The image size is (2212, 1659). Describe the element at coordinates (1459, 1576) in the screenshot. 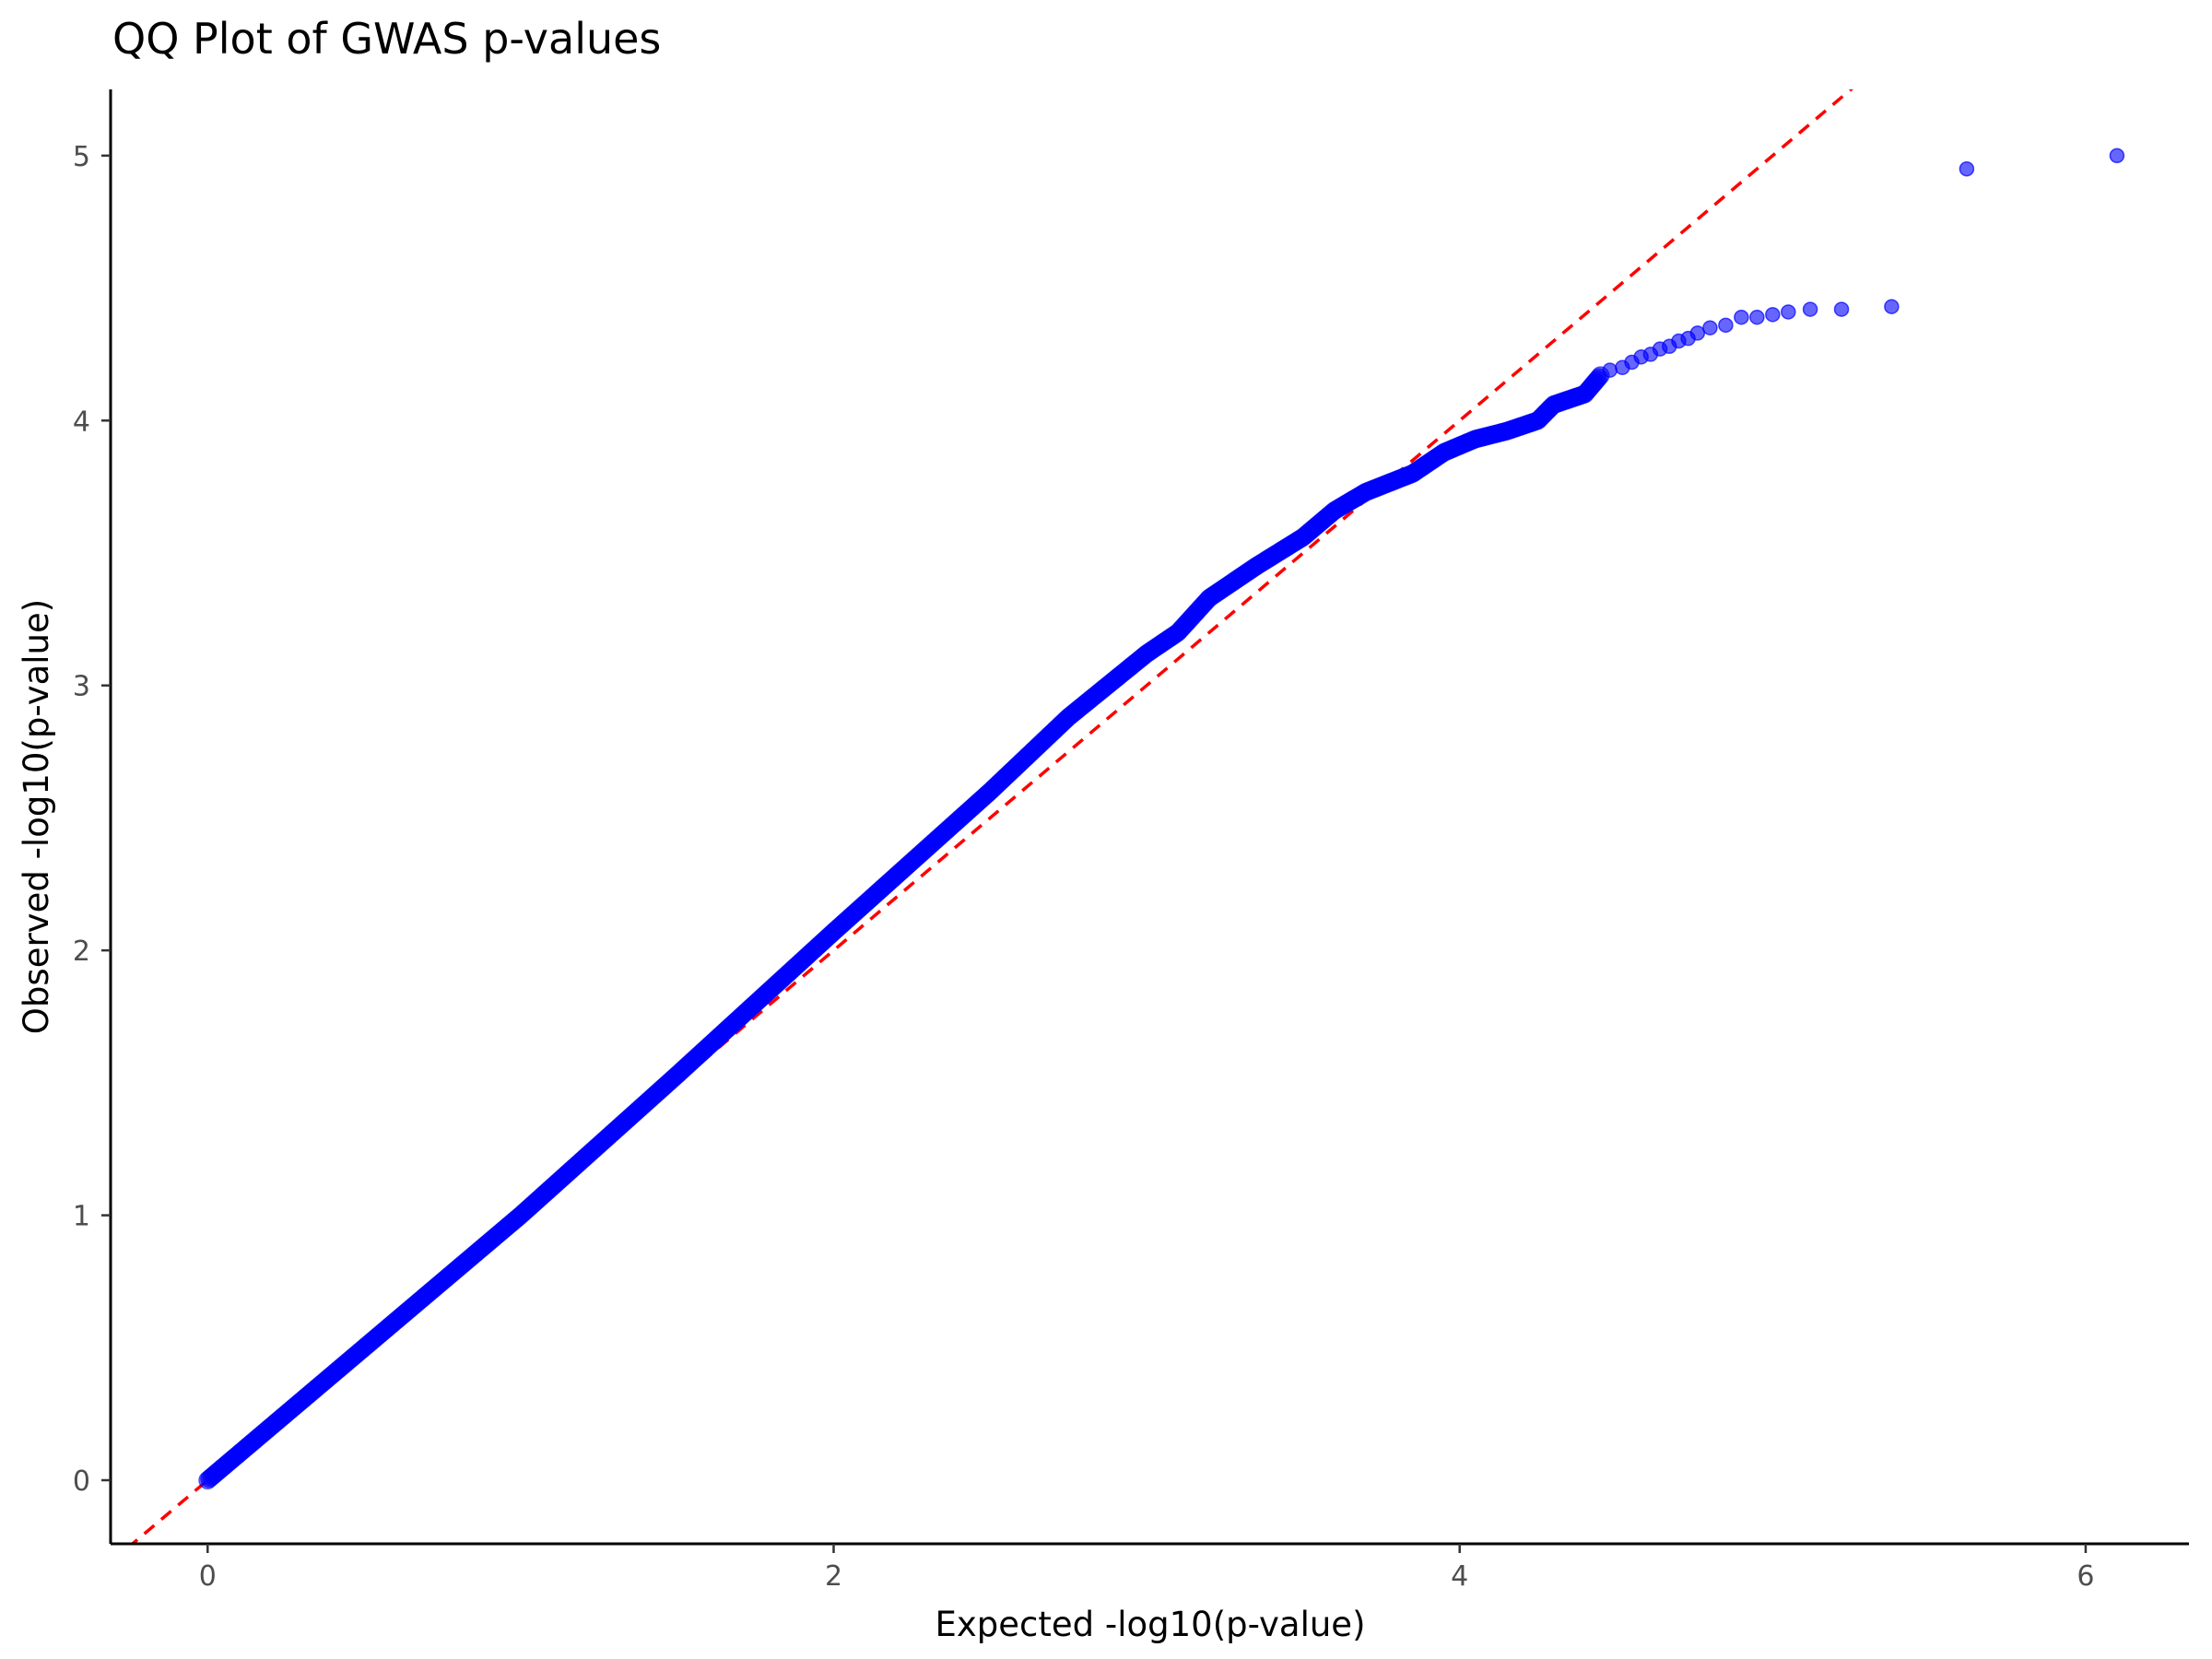

I see `x-tick-label: 4` at that location.